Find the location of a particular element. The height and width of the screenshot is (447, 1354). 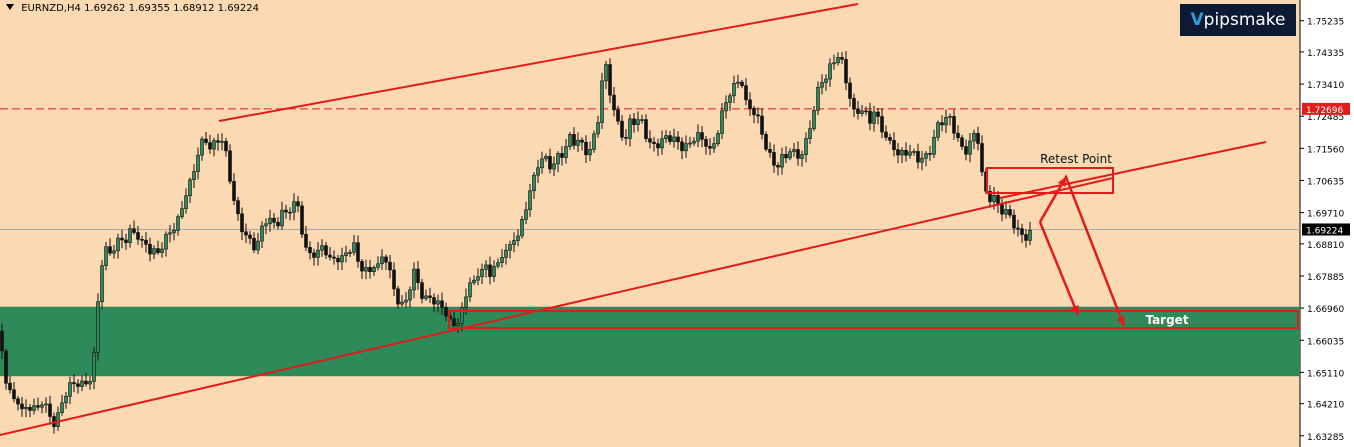

y-tick-label: 1.63285 is located at coordinates (1325, 438).